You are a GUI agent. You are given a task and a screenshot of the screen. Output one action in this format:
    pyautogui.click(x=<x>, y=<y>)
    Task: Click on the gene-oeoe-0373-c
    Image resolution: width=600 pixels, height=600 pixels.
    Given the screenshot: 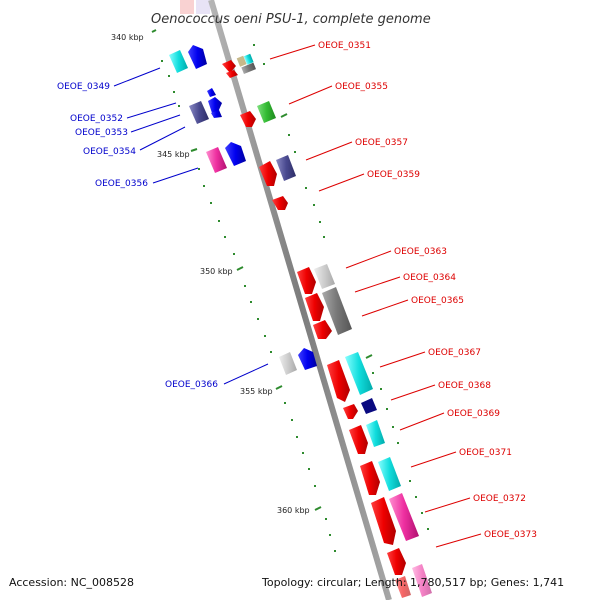 What is the action you would take?
    pyautogui.click(x=422, y=580)
    